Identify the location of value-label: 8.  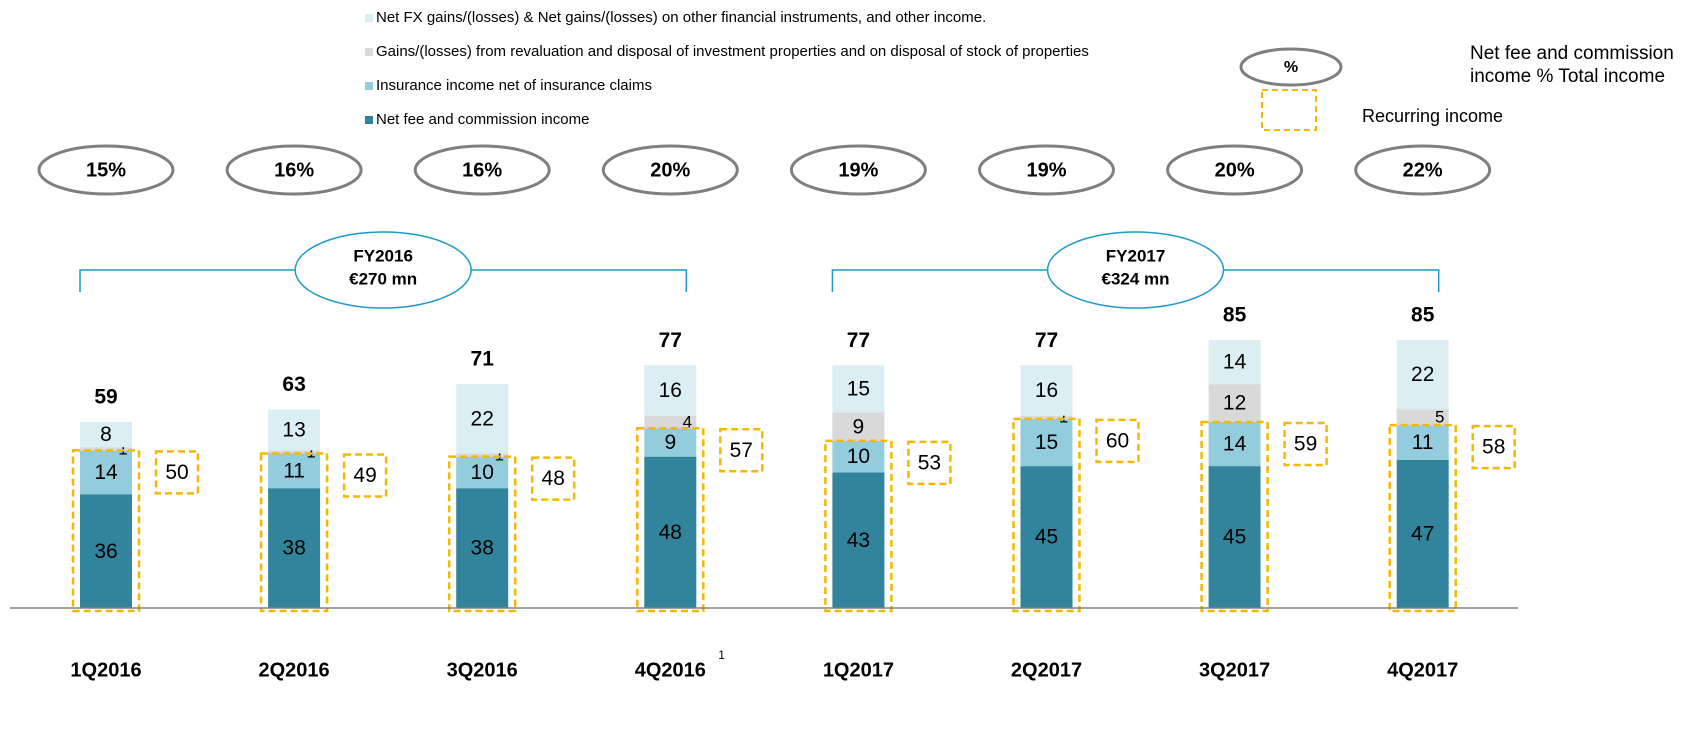
(106, 434).